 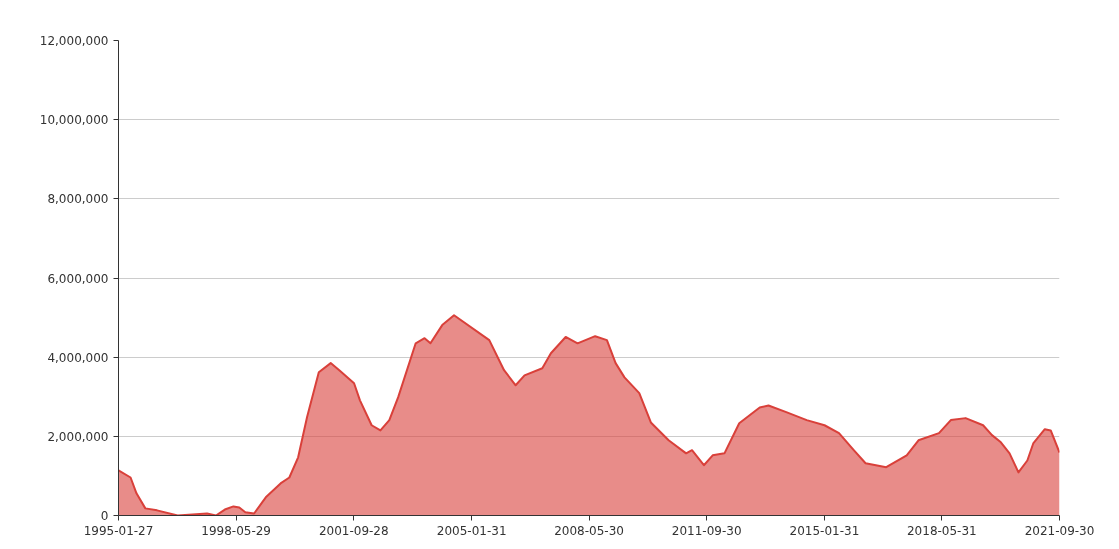 I want to click on x-tick-label: 2001-09-28, so click(x=353, y=530).